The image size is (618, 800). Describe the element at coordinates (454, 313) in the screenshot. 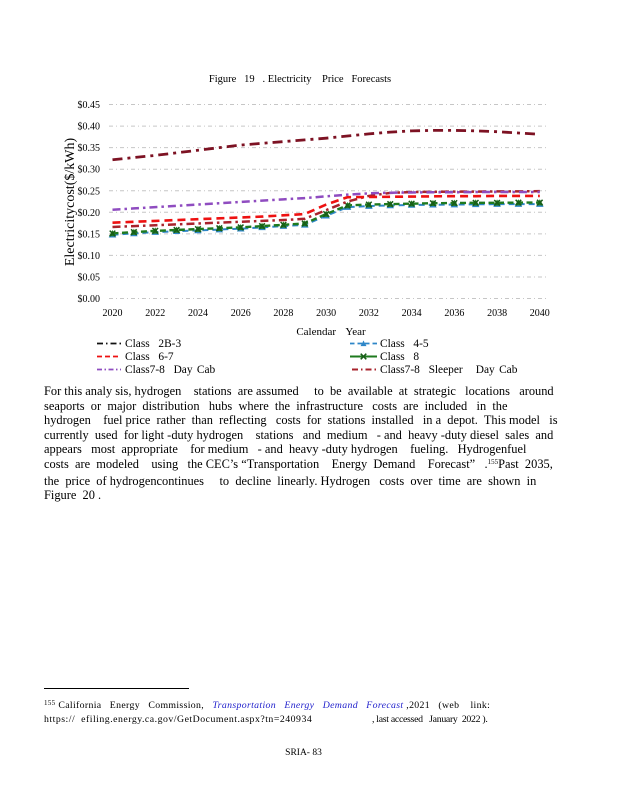

I see `svg-text: 2036` at that location.